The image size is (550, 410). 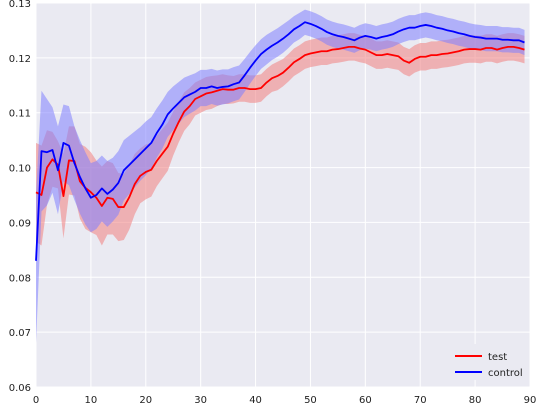 I want to click on x-tick-label: 80, so click(x=475, y=400).